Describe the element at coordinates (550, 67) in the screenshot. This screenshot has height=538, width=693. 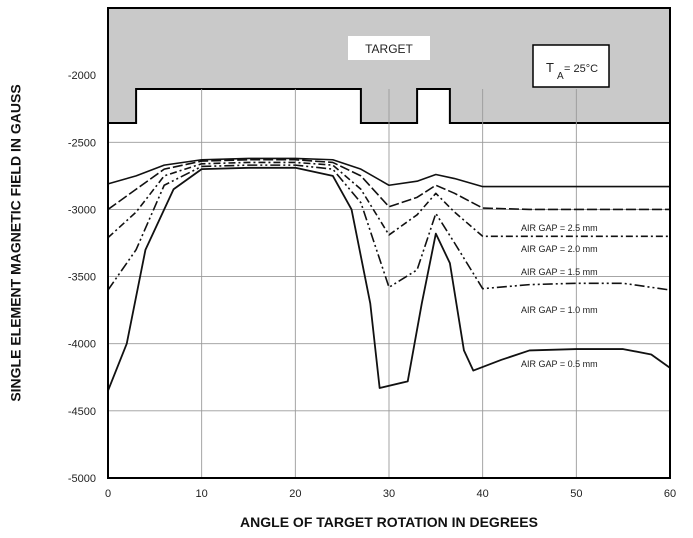
I see `temperature-label-prefix: T` at that location.